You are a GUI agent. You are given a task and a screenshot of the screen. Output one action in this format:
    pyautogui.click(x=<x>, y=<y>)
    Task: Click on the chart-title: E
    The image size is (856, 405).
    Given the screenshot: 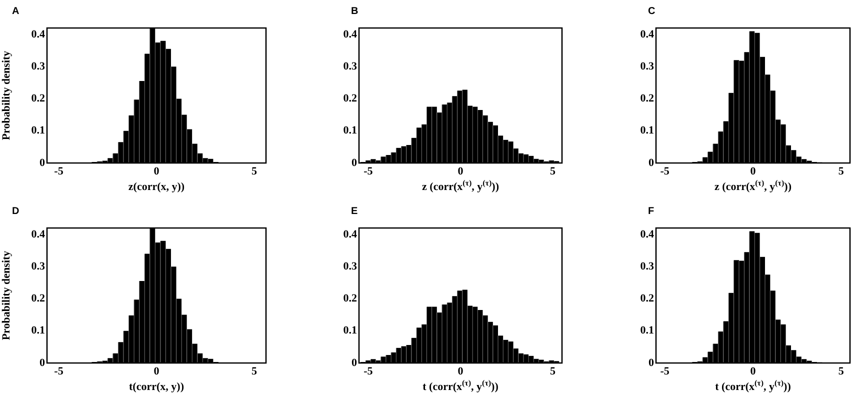 What is the action you would take?
    pyautogui.click(x=354, y=211)
    